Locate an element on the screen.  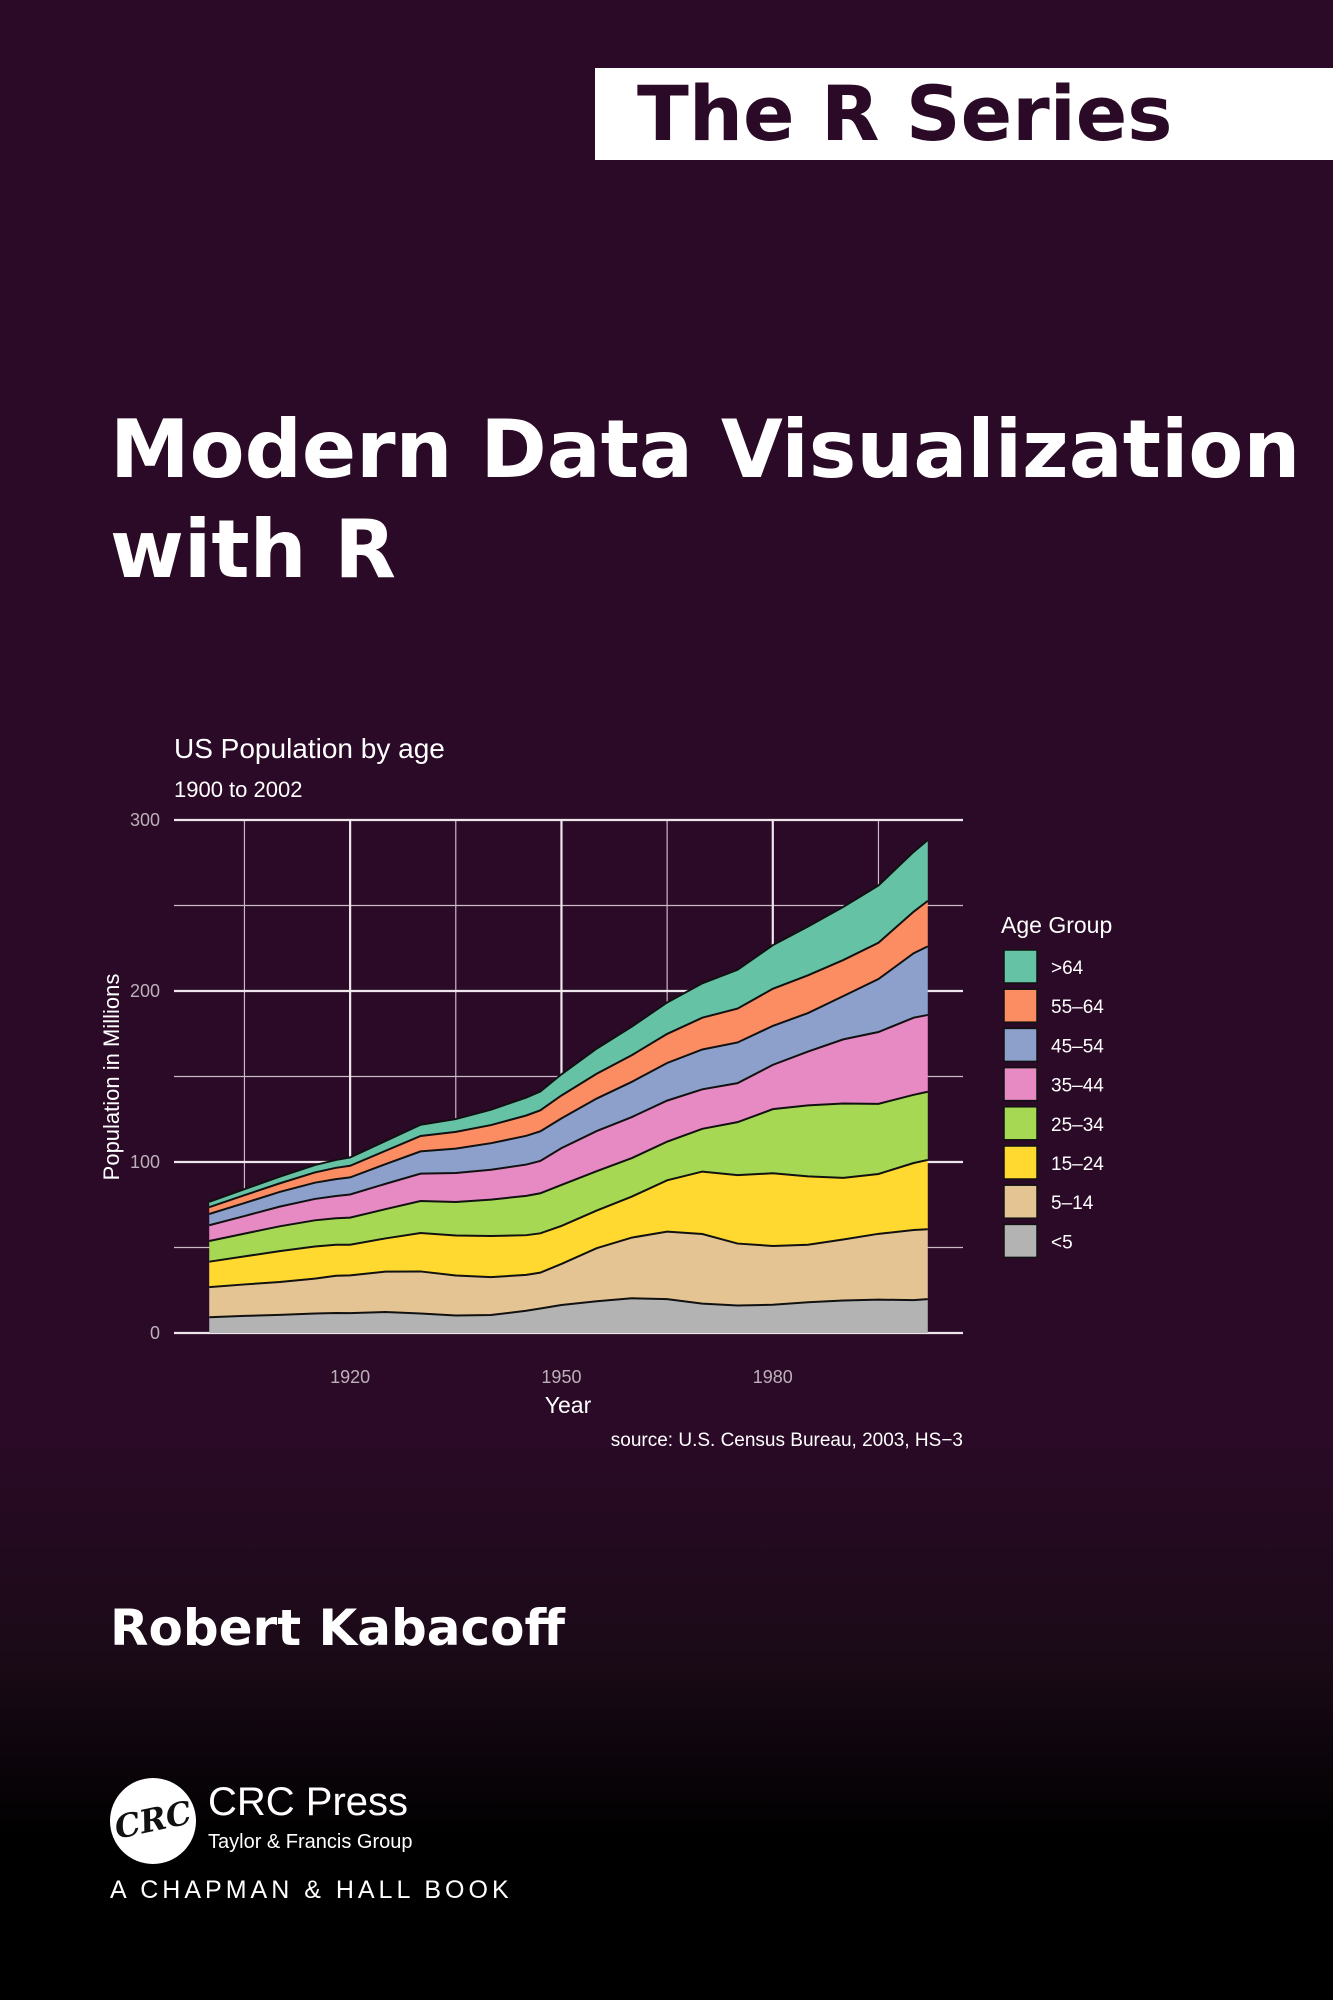
chart-title: US Population by age is located at coordinates (309, 748).